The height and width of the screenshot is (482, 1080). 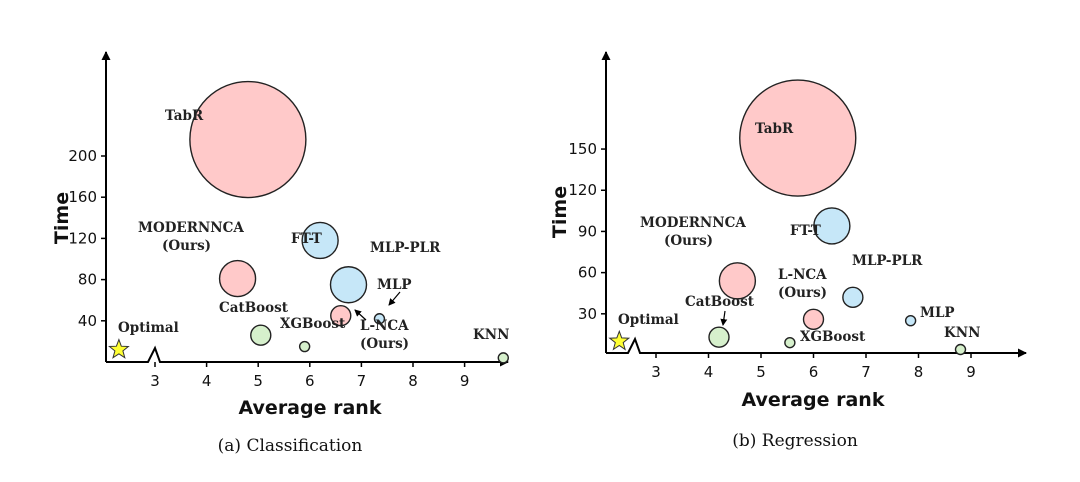 What do you see at coordinates (962, 333) in the screenshot?
I see `label-b-knn: KNN` at bounding box center [962, 333].